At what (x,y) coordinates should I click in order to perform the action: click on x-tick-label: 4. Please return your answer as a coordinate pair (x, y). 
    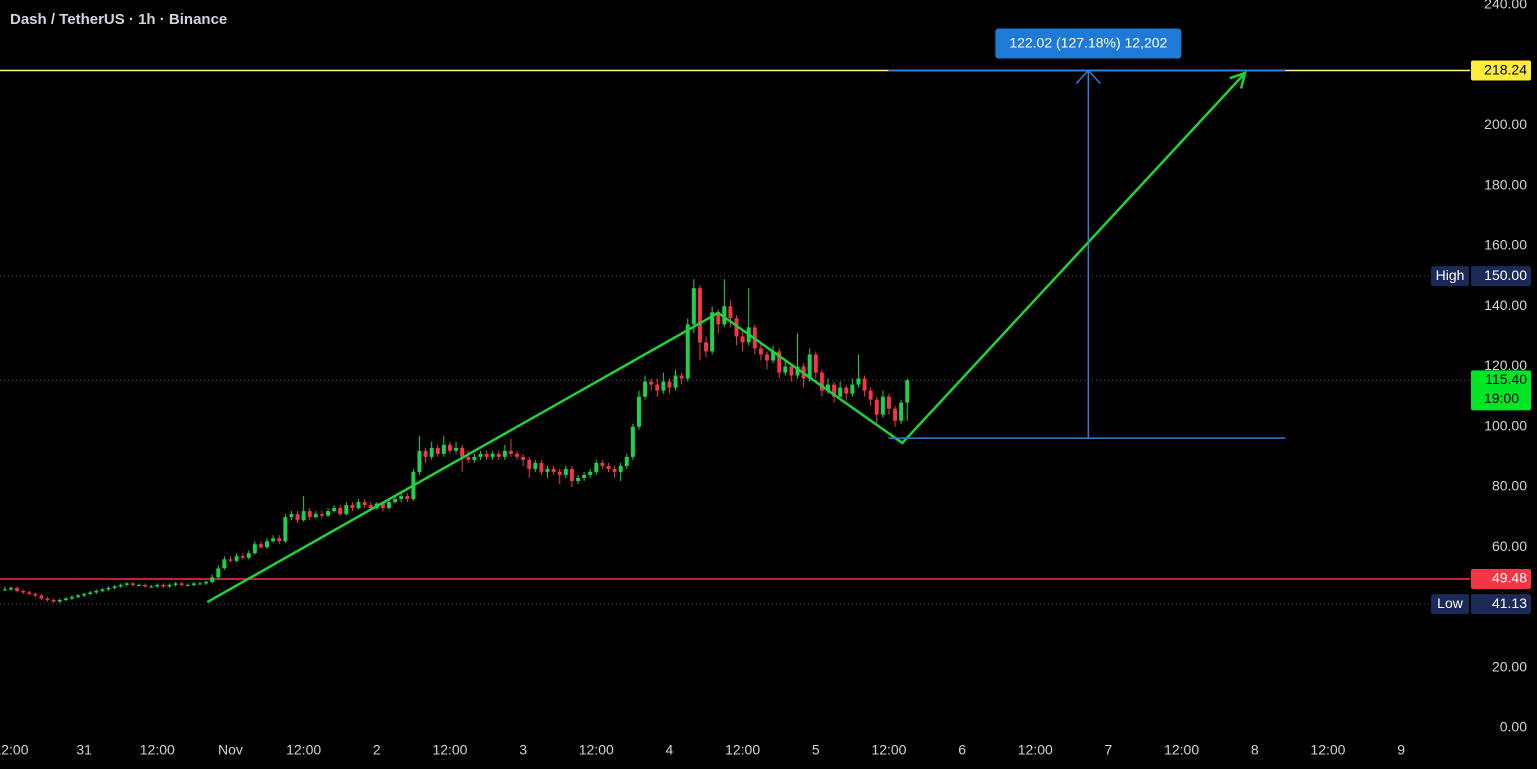
    Looking at the image, I should click on (670, 750).